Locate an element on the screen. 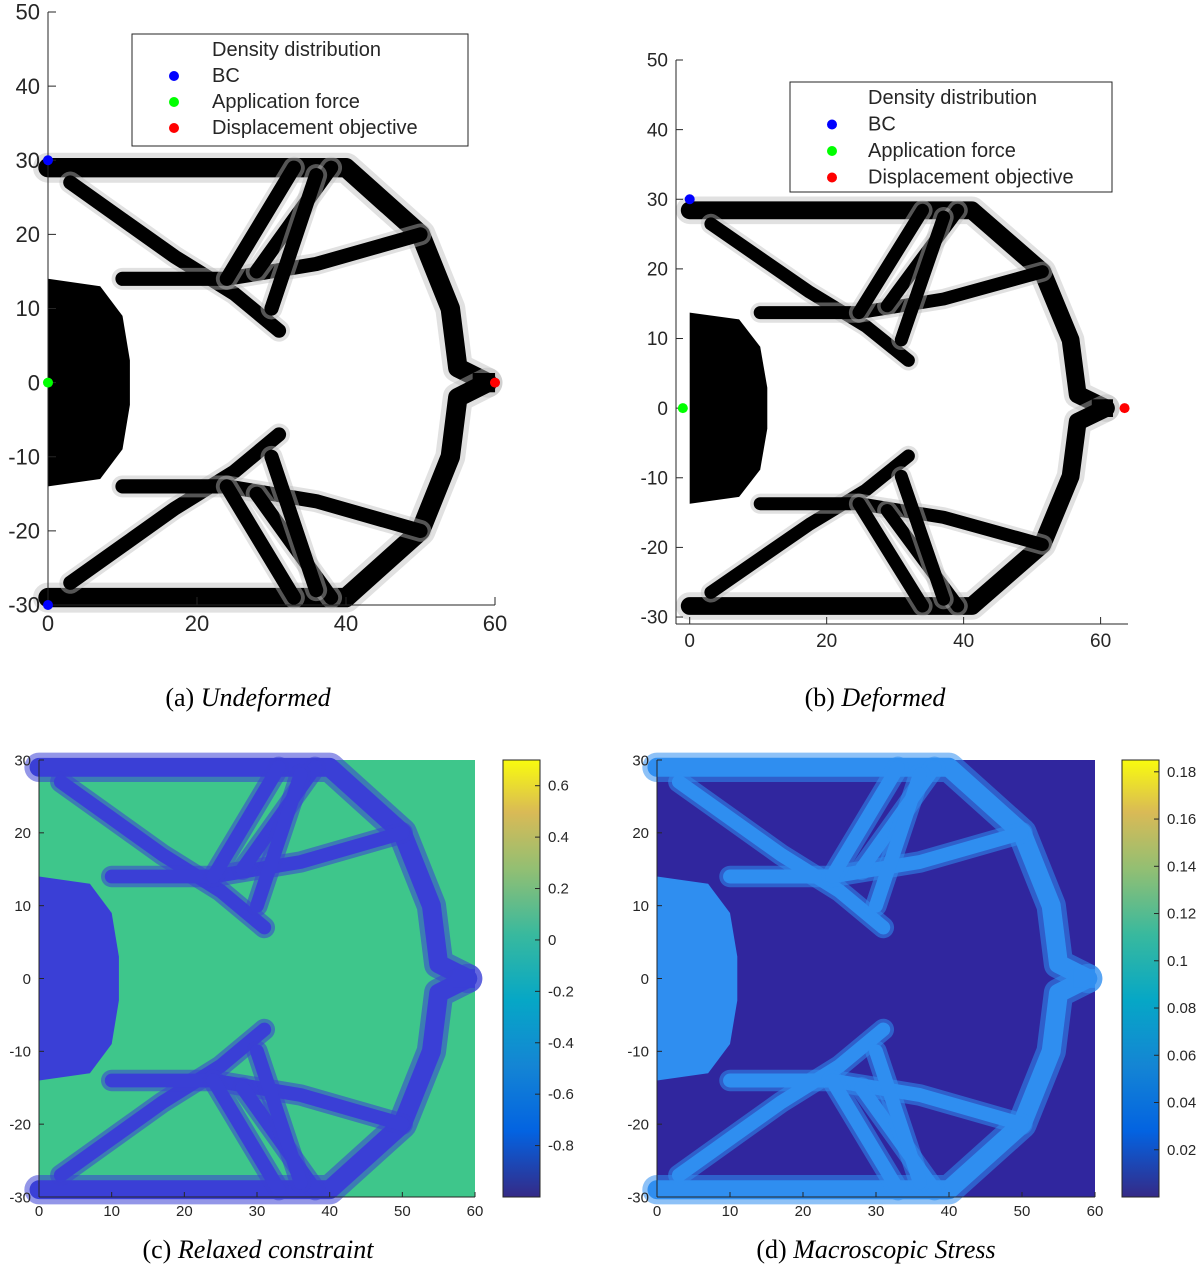 The width and height of the screenshot is (1200, 1275). colorbar-tick-label: -0.6 is located at coordinates (561, 1094).